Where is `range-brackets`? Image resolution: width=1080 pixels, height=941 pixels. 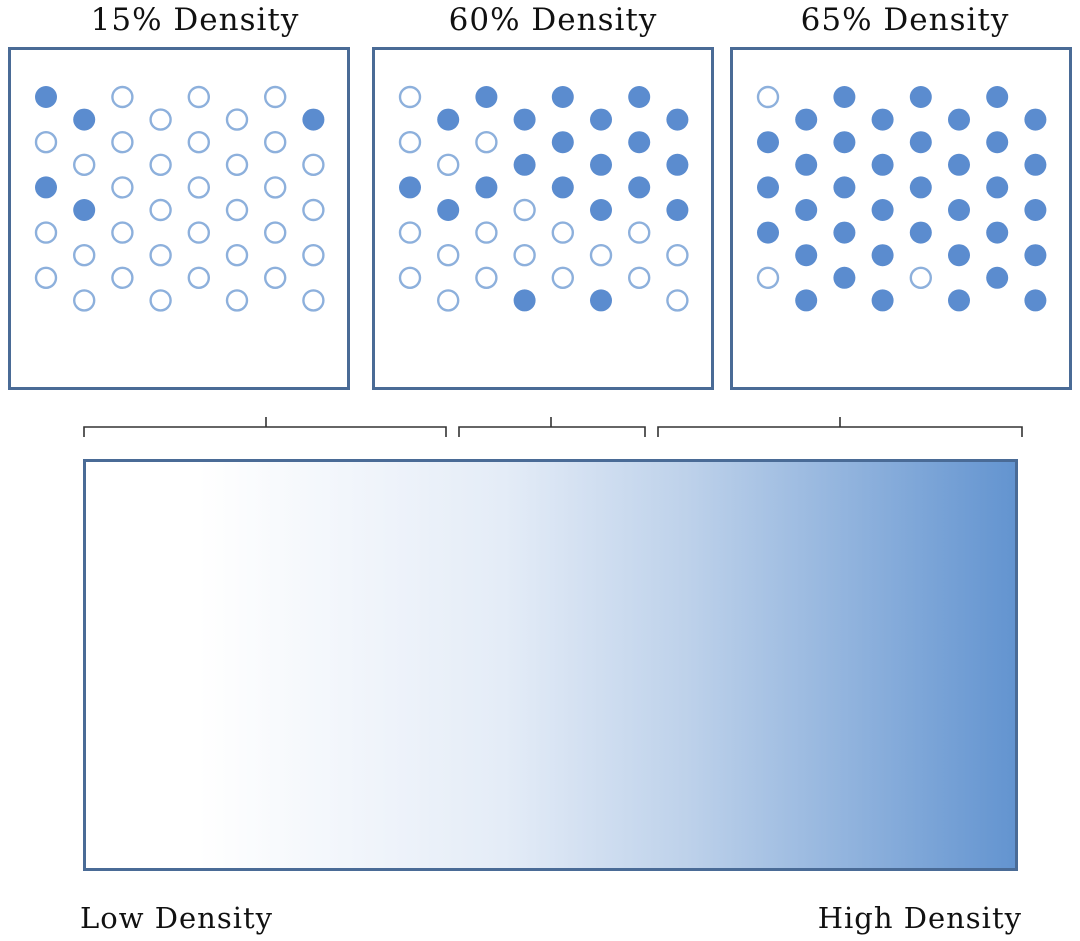
range-brackets is located at coordinates (553, 427).